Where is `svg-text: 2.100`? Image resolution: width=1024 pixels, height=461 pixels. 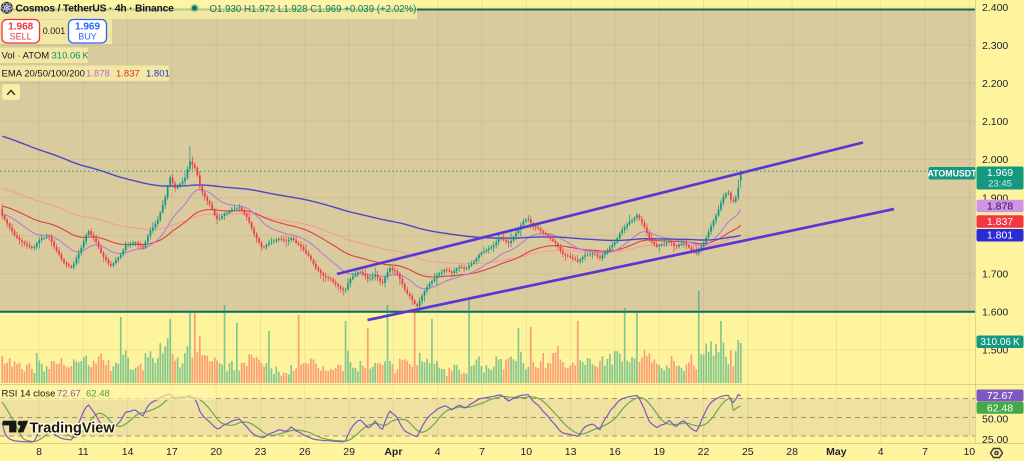 svg-text: 2.100 is located at coordinates (995, 122).